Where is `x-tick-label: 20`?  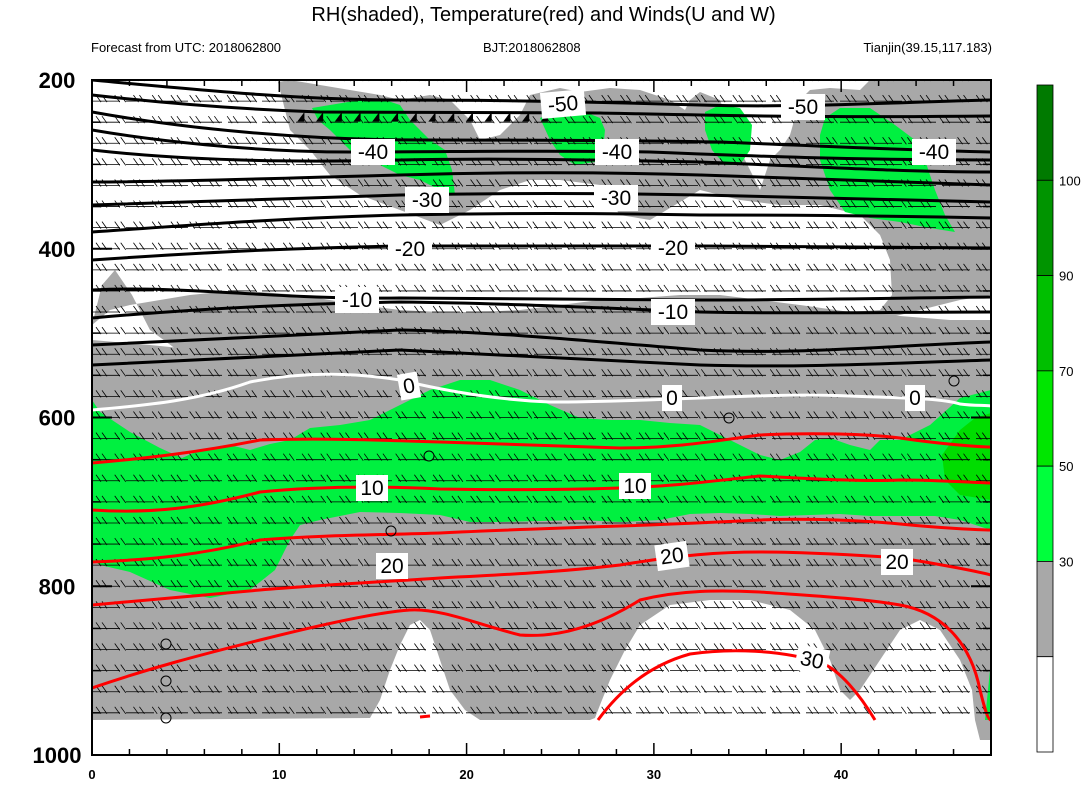
x-tick-label: 20 is located at coordinates (466, 774).